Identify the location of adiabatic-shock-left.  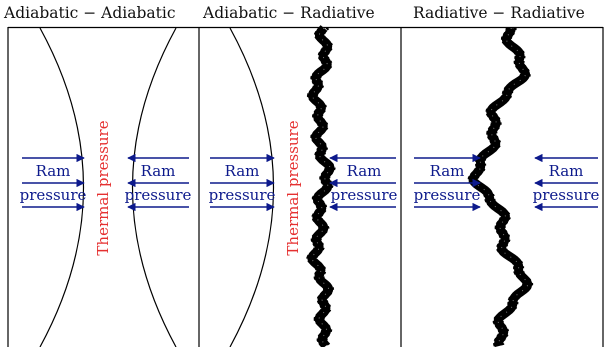
(61, 187).